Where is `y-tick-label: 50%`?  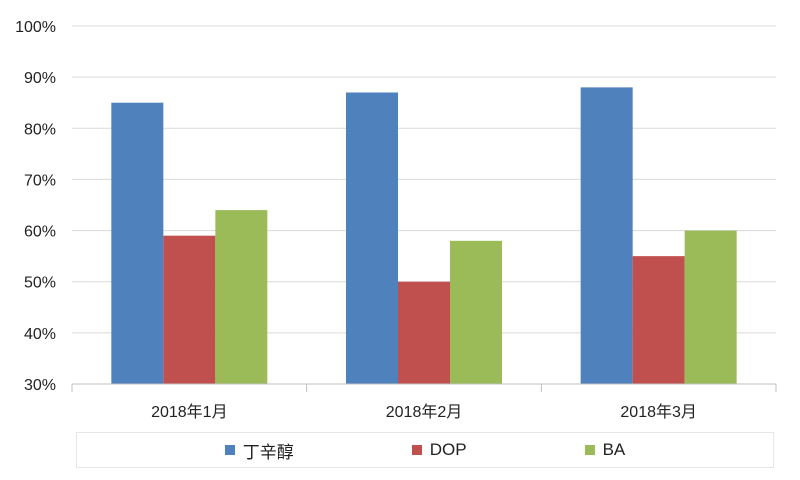 y-tick-label: 50% is located at coordinates (40, 283).